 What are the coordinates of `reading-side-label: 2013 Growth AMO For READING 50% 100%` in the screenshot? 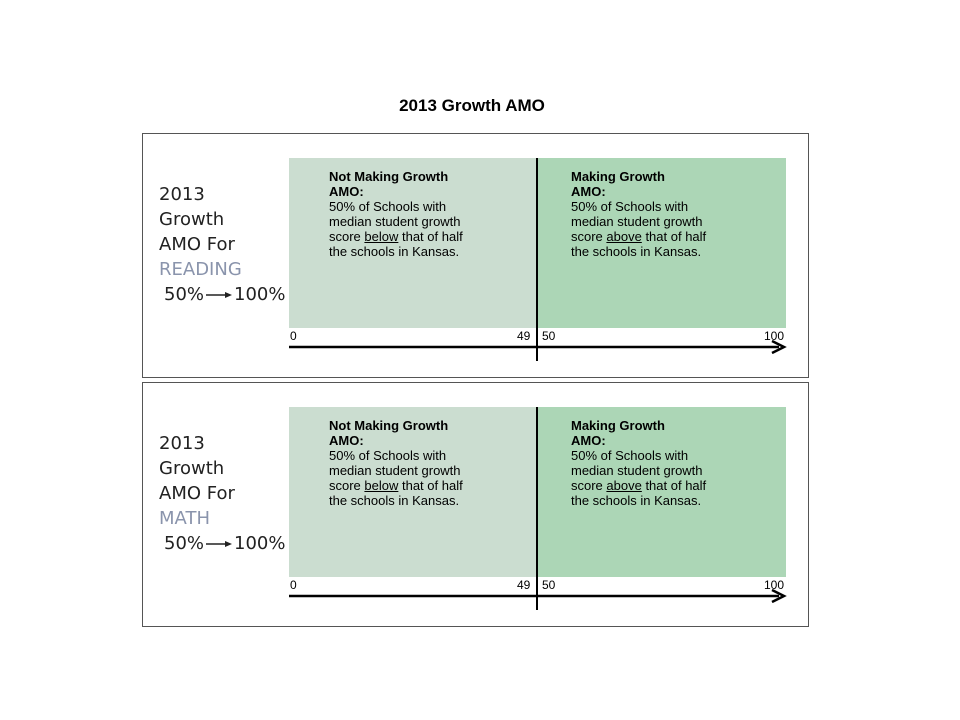 It's located at (222, 244).